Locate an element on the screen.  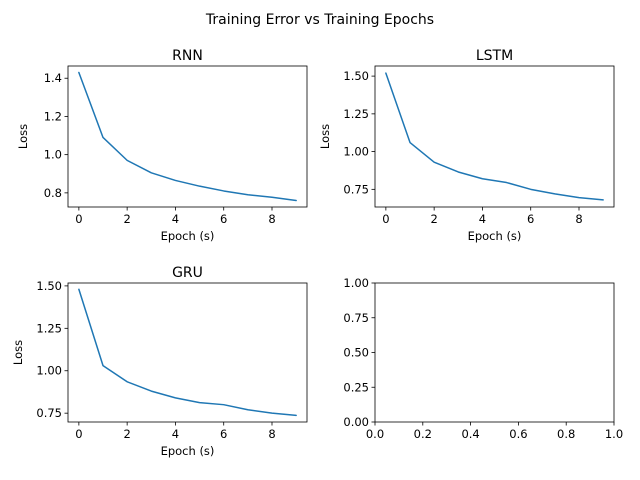
rnn-xlabel: Epoch (s) is located at coordinates (188, 236).